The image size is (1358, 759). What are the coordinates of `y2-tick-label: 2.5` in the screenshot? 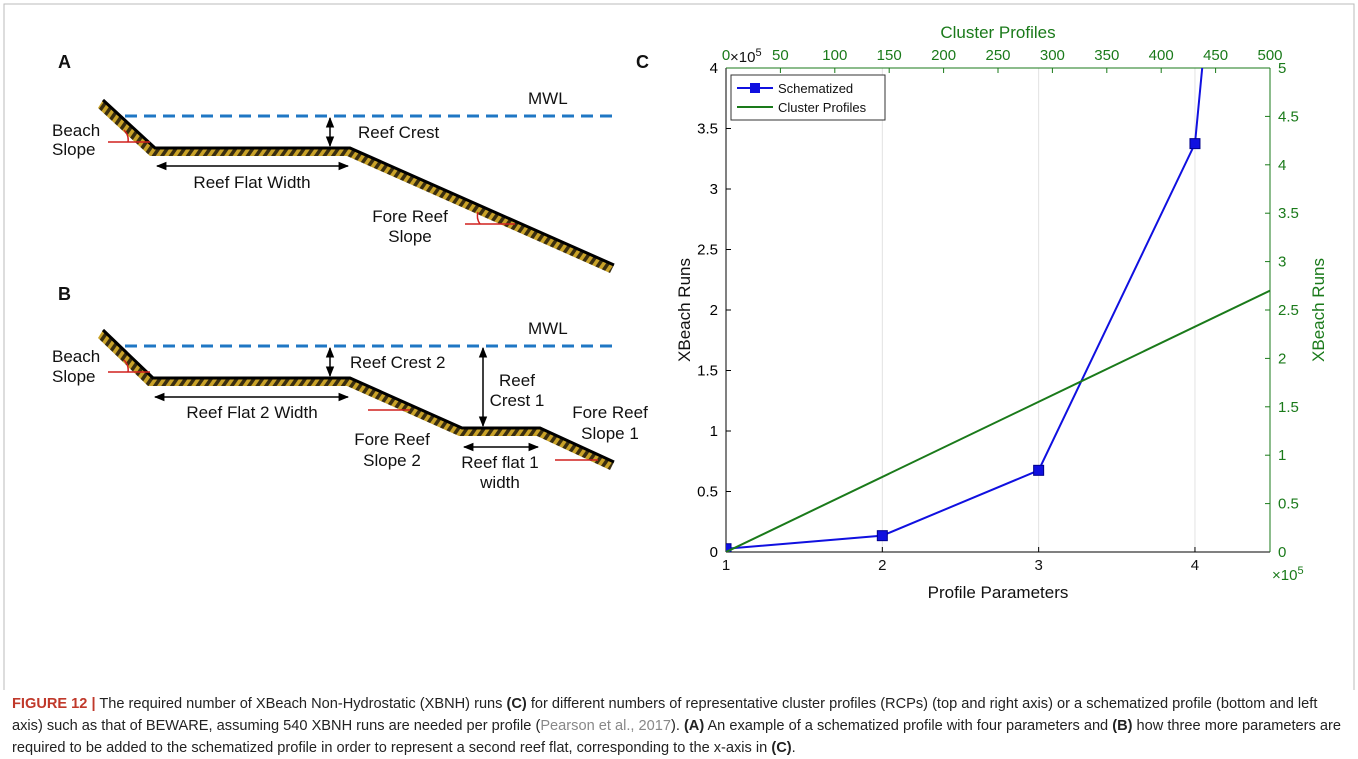 It's located at (1288, 310).